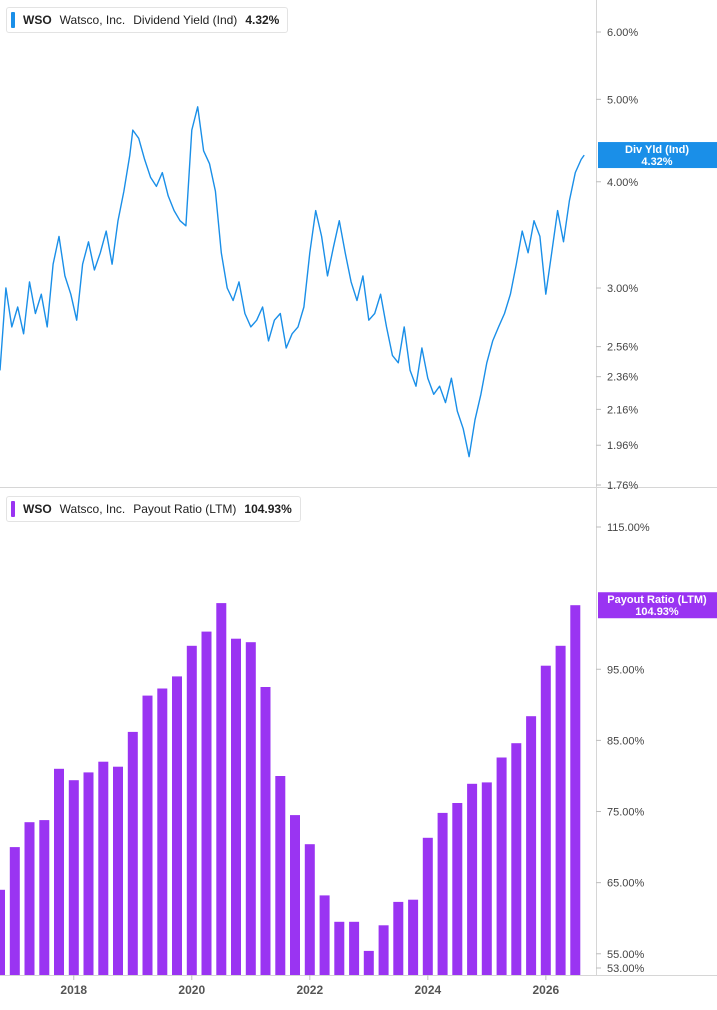  Describe the element at coordinates (628, 528) in the screenshot. I see `y-tick-label: 115.00%` at that location.